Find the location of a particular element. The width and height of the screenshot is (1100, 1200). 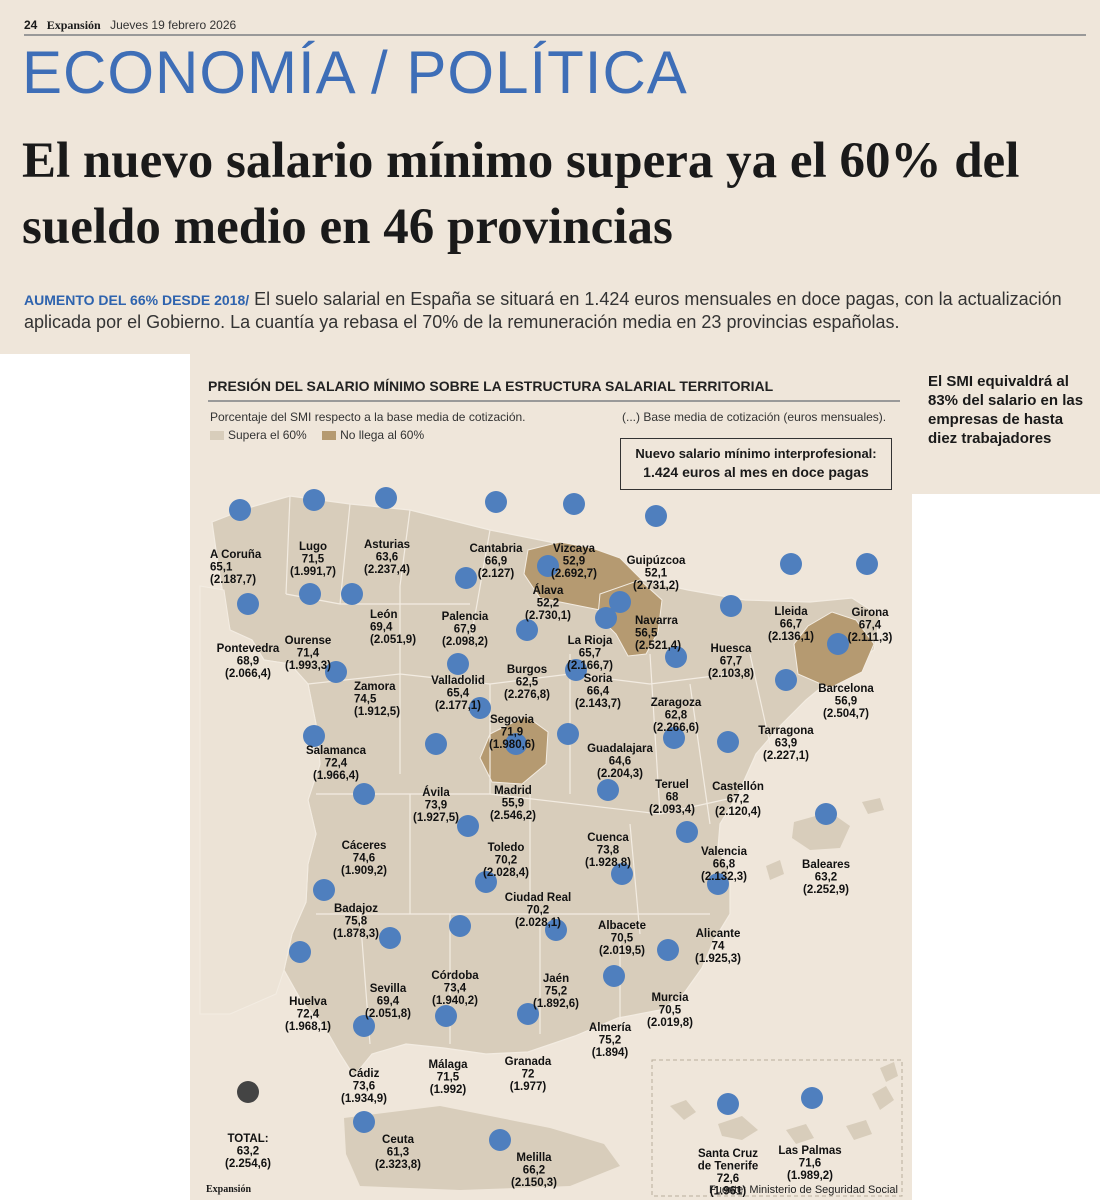

page-number: 24 is located at coordinates (31, 25).